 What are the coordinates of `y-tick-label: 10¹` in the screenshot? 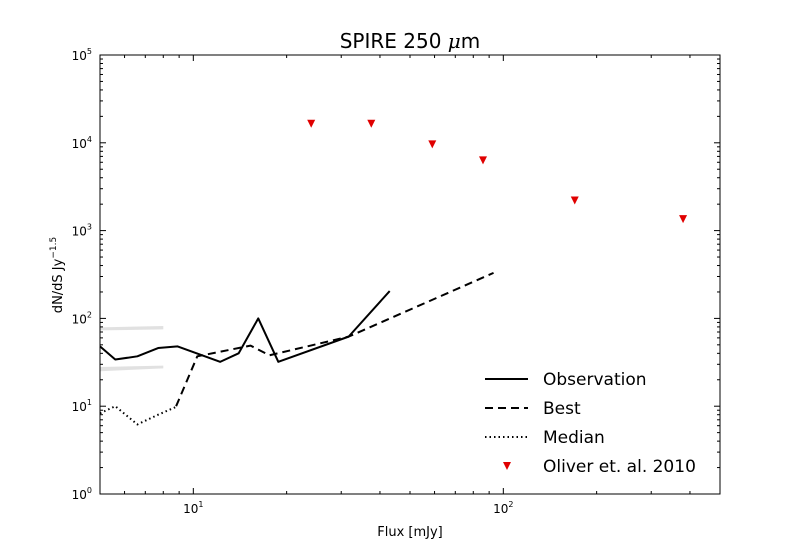 It's located at (82, 406).